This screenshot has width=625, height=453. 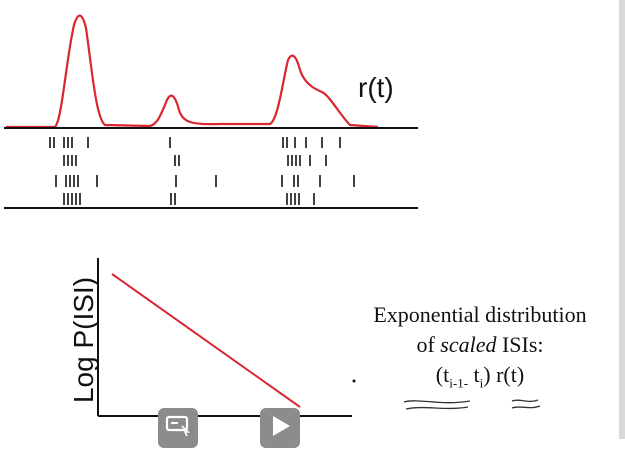 I want to click on note-formula: (ti-1- ti) r(t), so click(x=477, y=379).